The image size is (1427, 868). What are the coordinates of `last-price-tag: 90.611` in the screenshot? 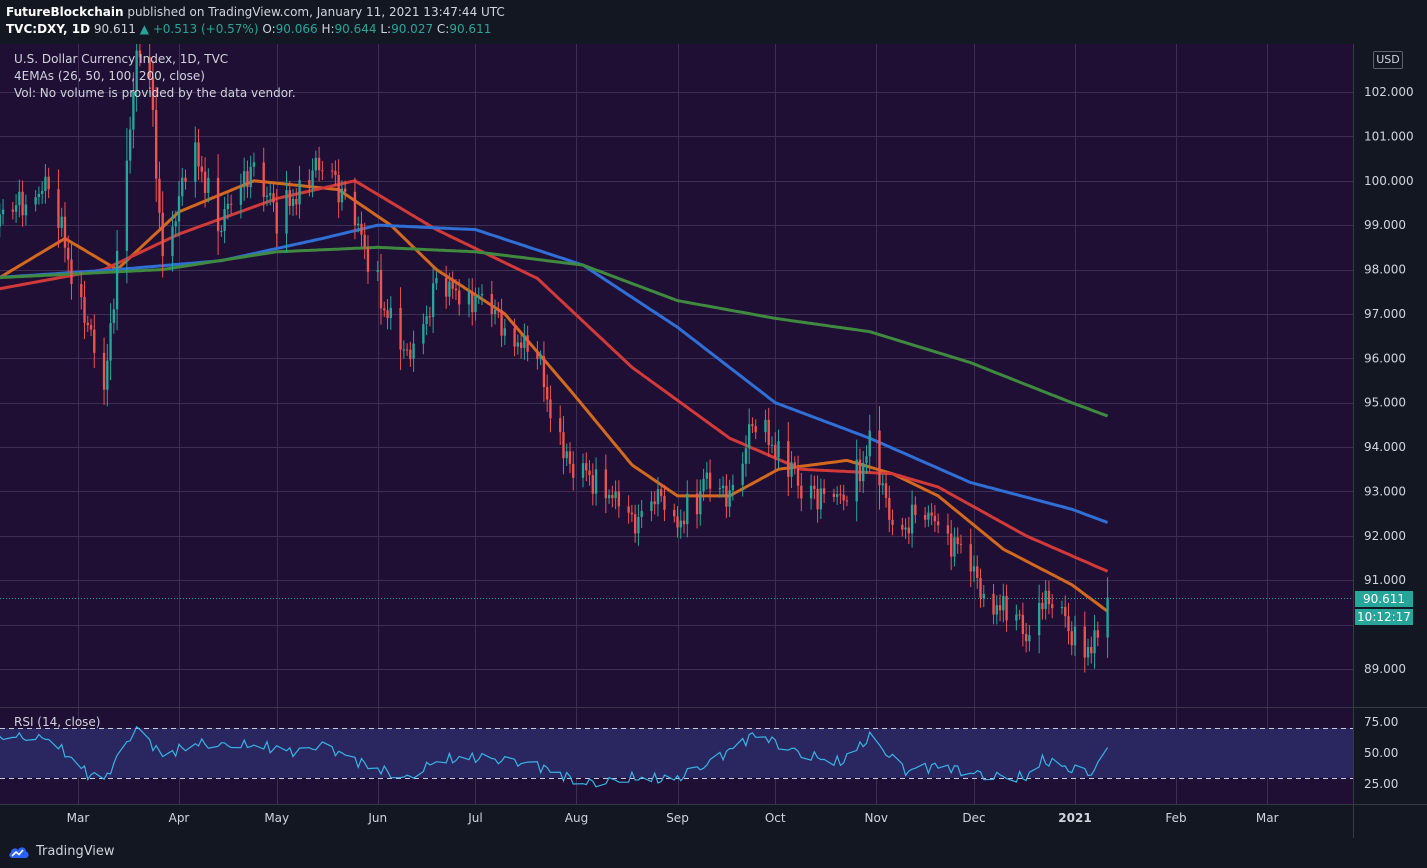 It's located at (1384, 598).